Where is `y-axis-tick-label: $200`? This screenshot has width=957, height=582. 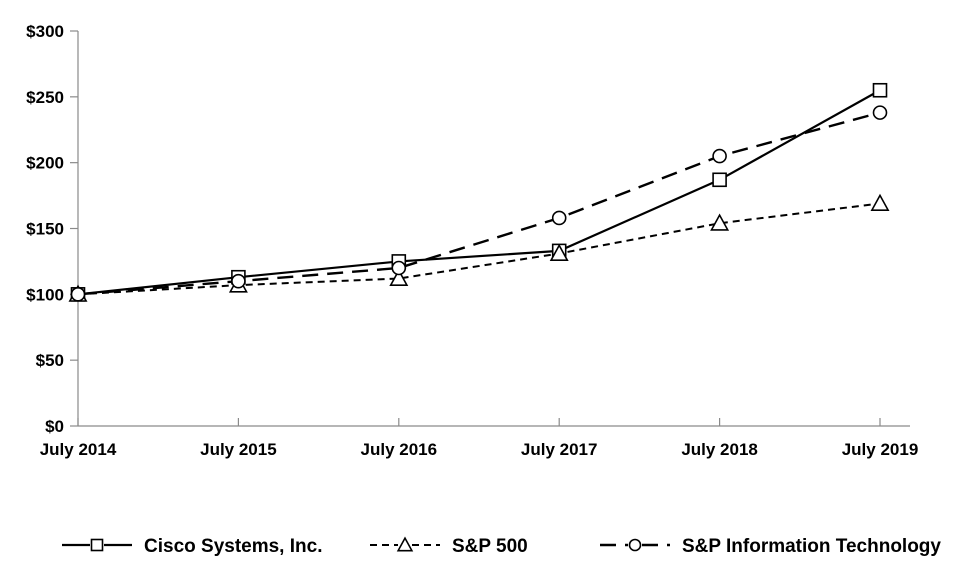
y-axis-tick-label: $200 is located at coordinates (45, 163).